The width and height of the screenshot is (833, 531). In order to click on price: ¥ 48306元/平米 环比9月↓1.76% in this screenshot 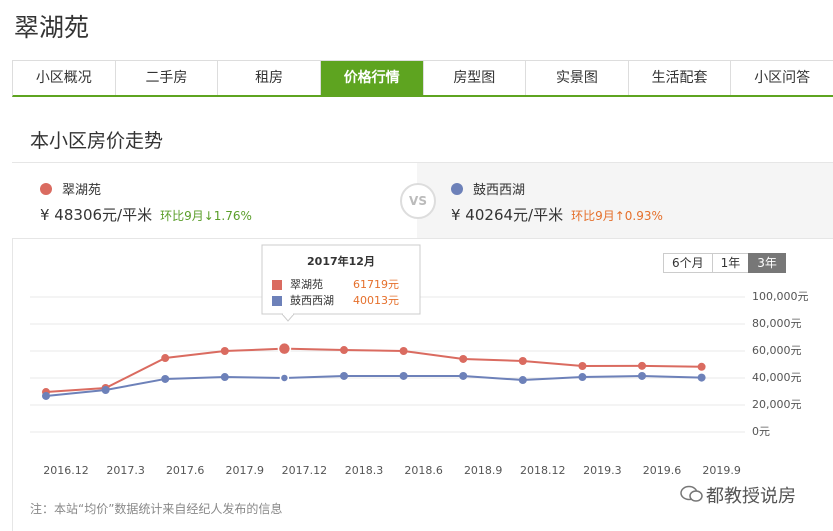, I will do `click(146, 214)`.